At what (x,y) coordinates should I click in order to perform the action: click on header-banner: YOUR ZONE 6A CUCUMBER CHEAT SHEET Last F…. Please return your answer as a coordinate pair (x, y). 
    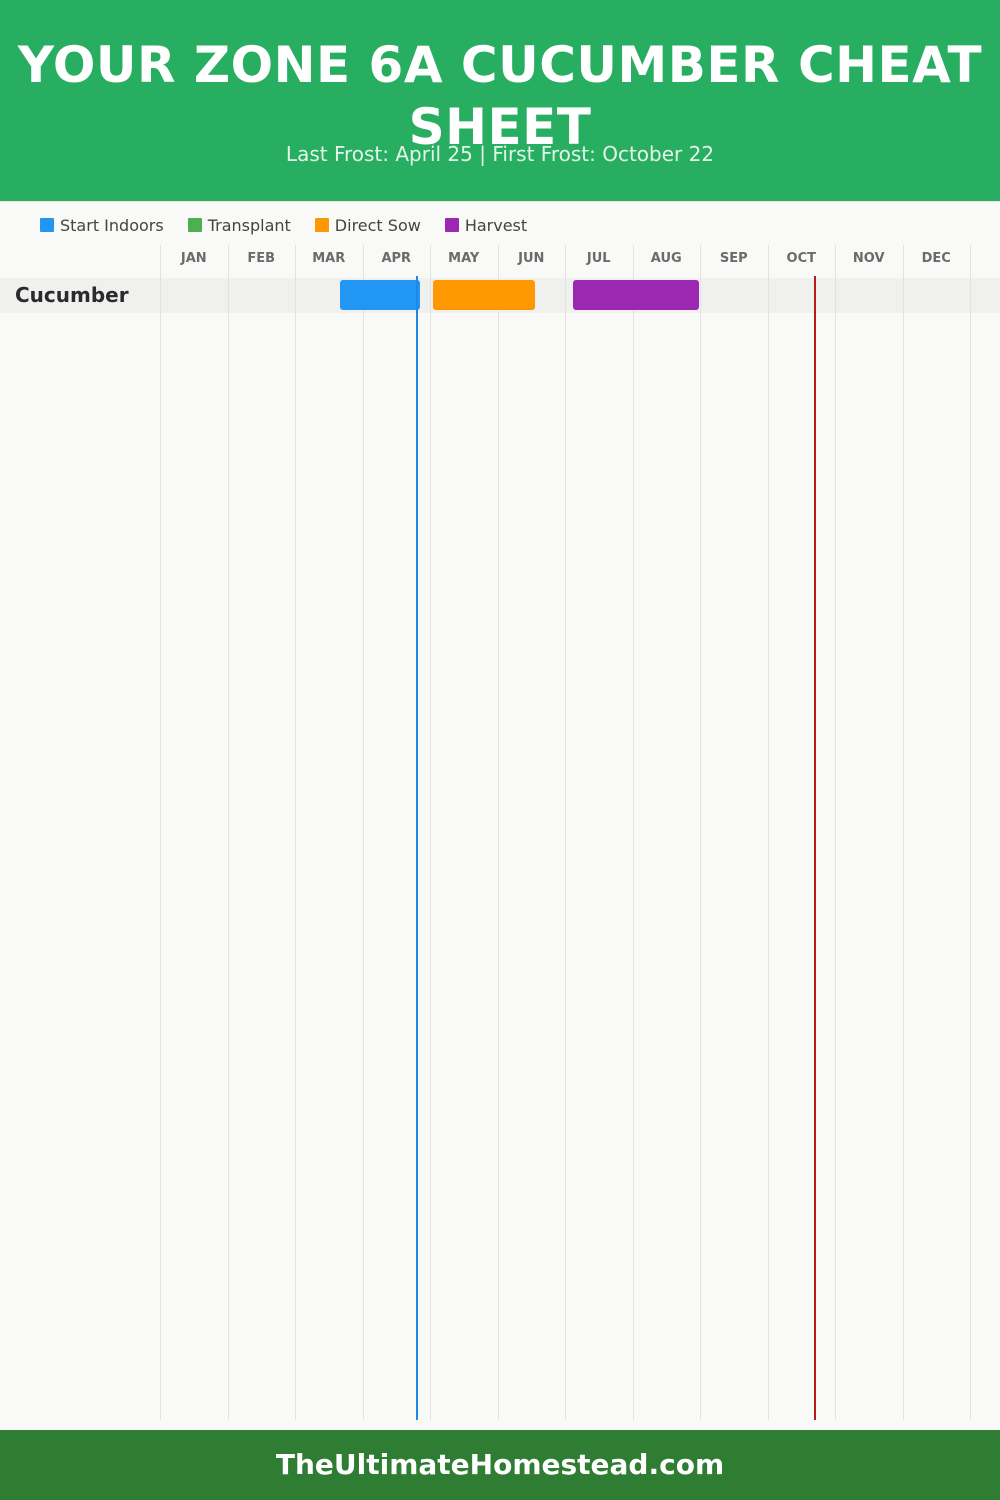
    Looking at the image, I should click on (500, 100).